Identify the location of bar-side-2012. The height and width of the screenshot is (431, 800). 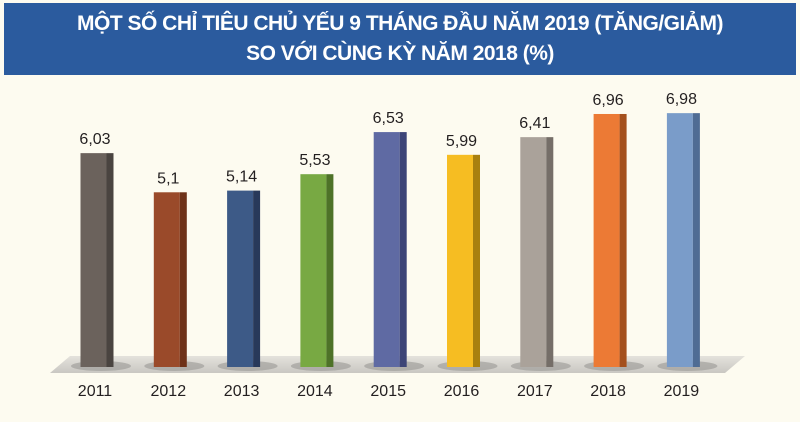
(183, 279).